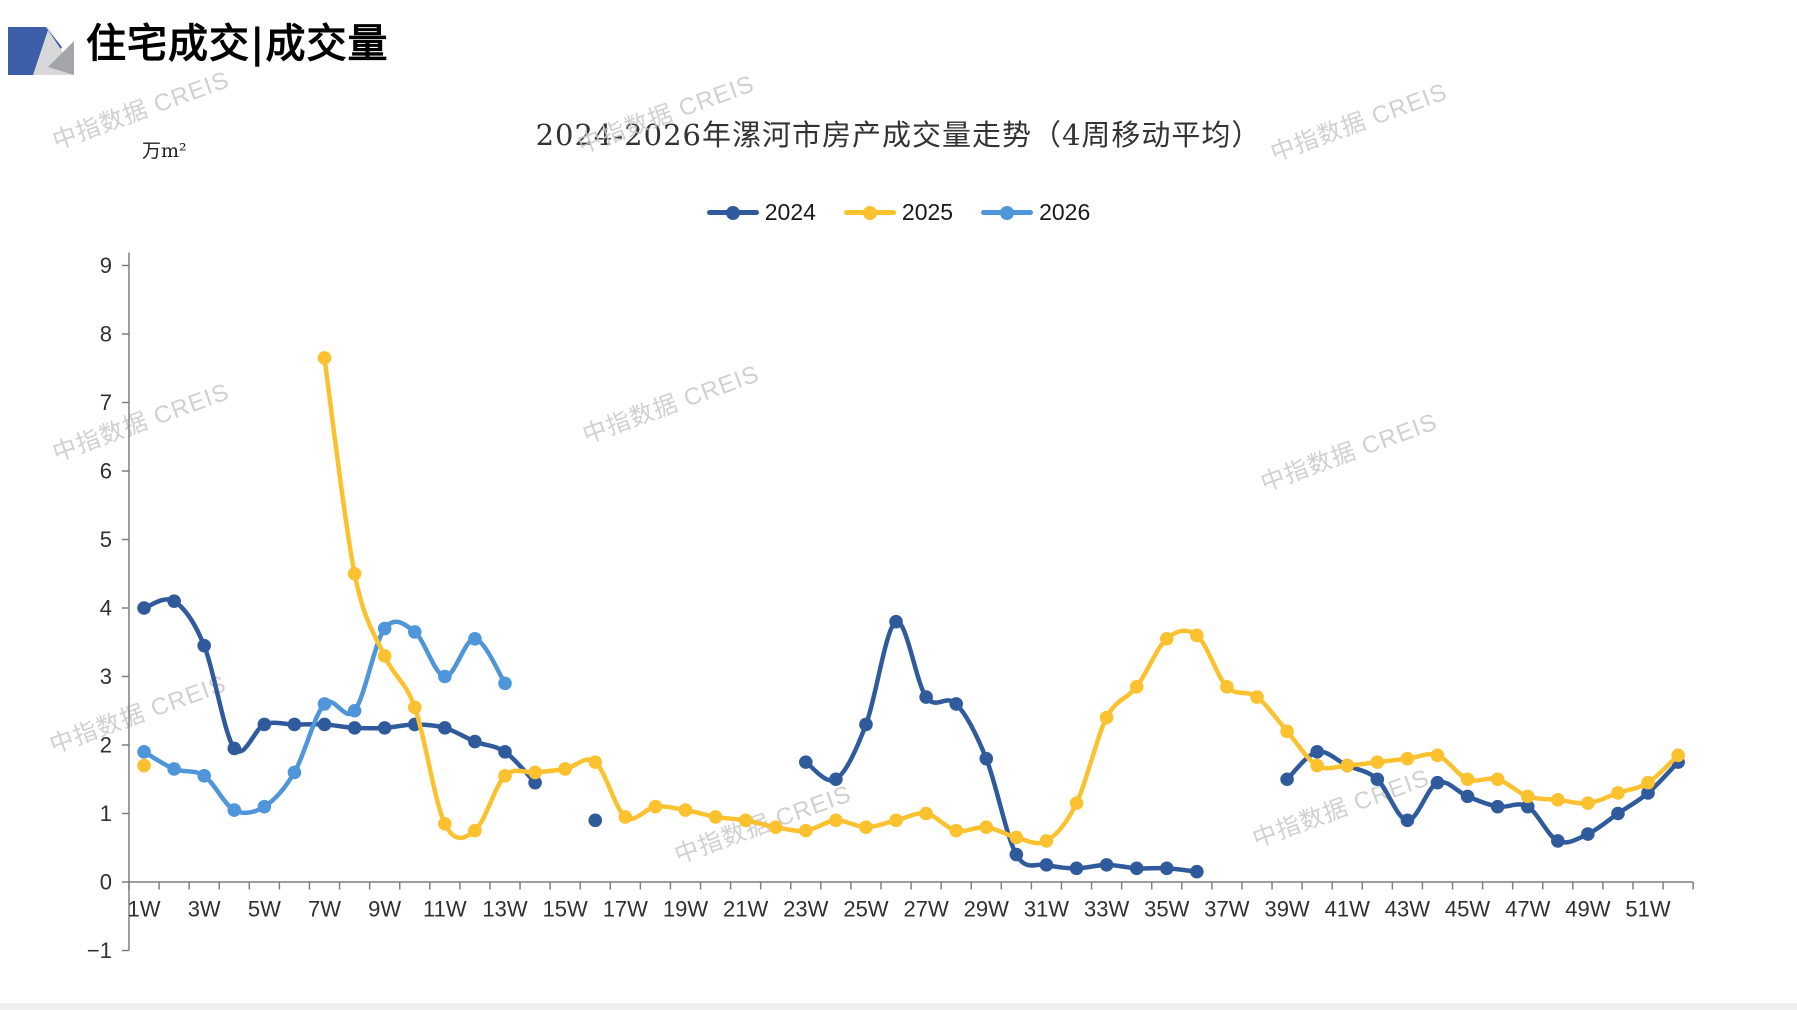  Describe the element at coordinates (106, 813) in the screenshot. I see `svg-text: 1` at that location.